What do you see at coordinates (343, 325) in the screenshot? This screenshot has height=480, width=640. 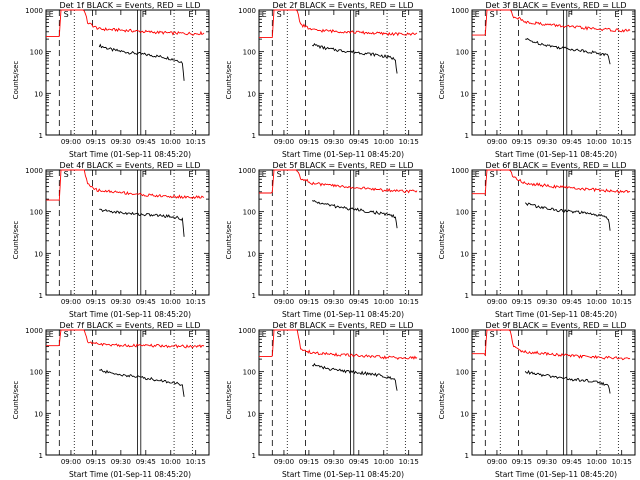 I see `panel-title: Det 8f BLACK = Events, RED = LLD` at bounding box center [343, 325].